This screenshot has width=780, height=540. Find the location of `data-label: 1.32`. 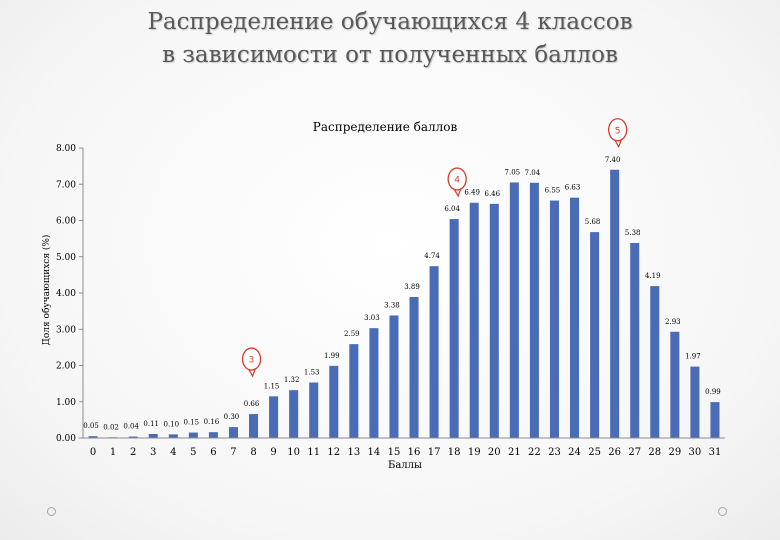

data-label: 1.32 is located at coordinates (292, 380).